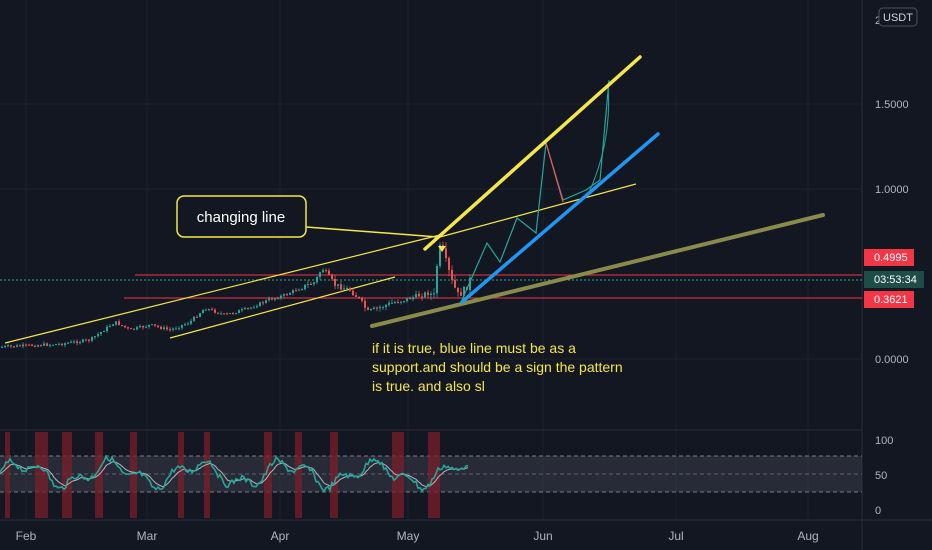  I want to click on x-tick-apr: Apr, so click(280, 536).